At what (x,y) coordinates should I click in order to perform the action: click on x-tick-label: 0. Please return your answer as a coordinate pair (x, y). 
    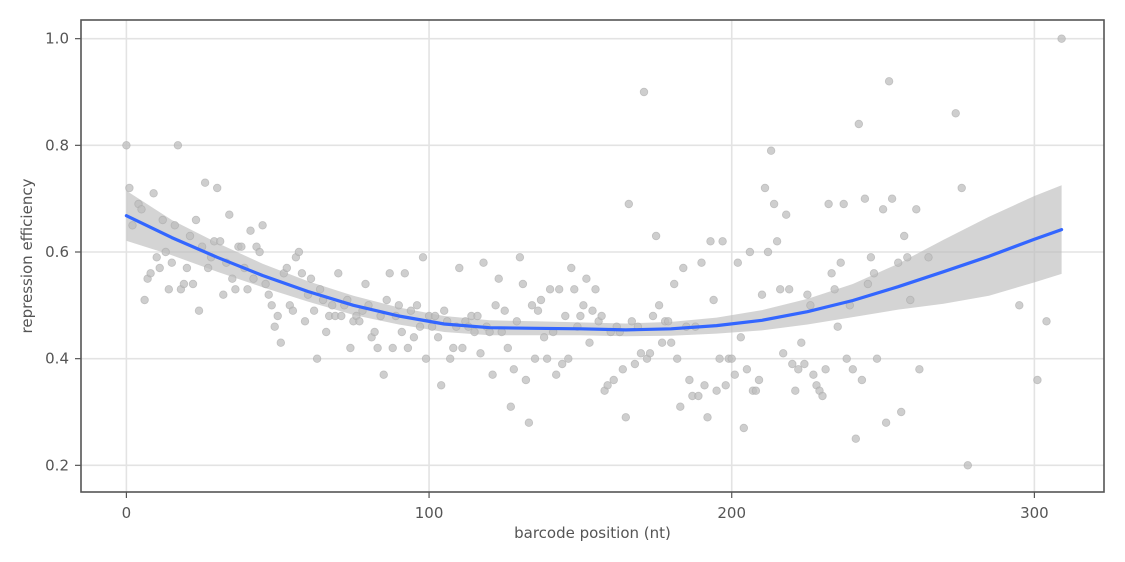
    Looking at the image, I should click on (127, 513).